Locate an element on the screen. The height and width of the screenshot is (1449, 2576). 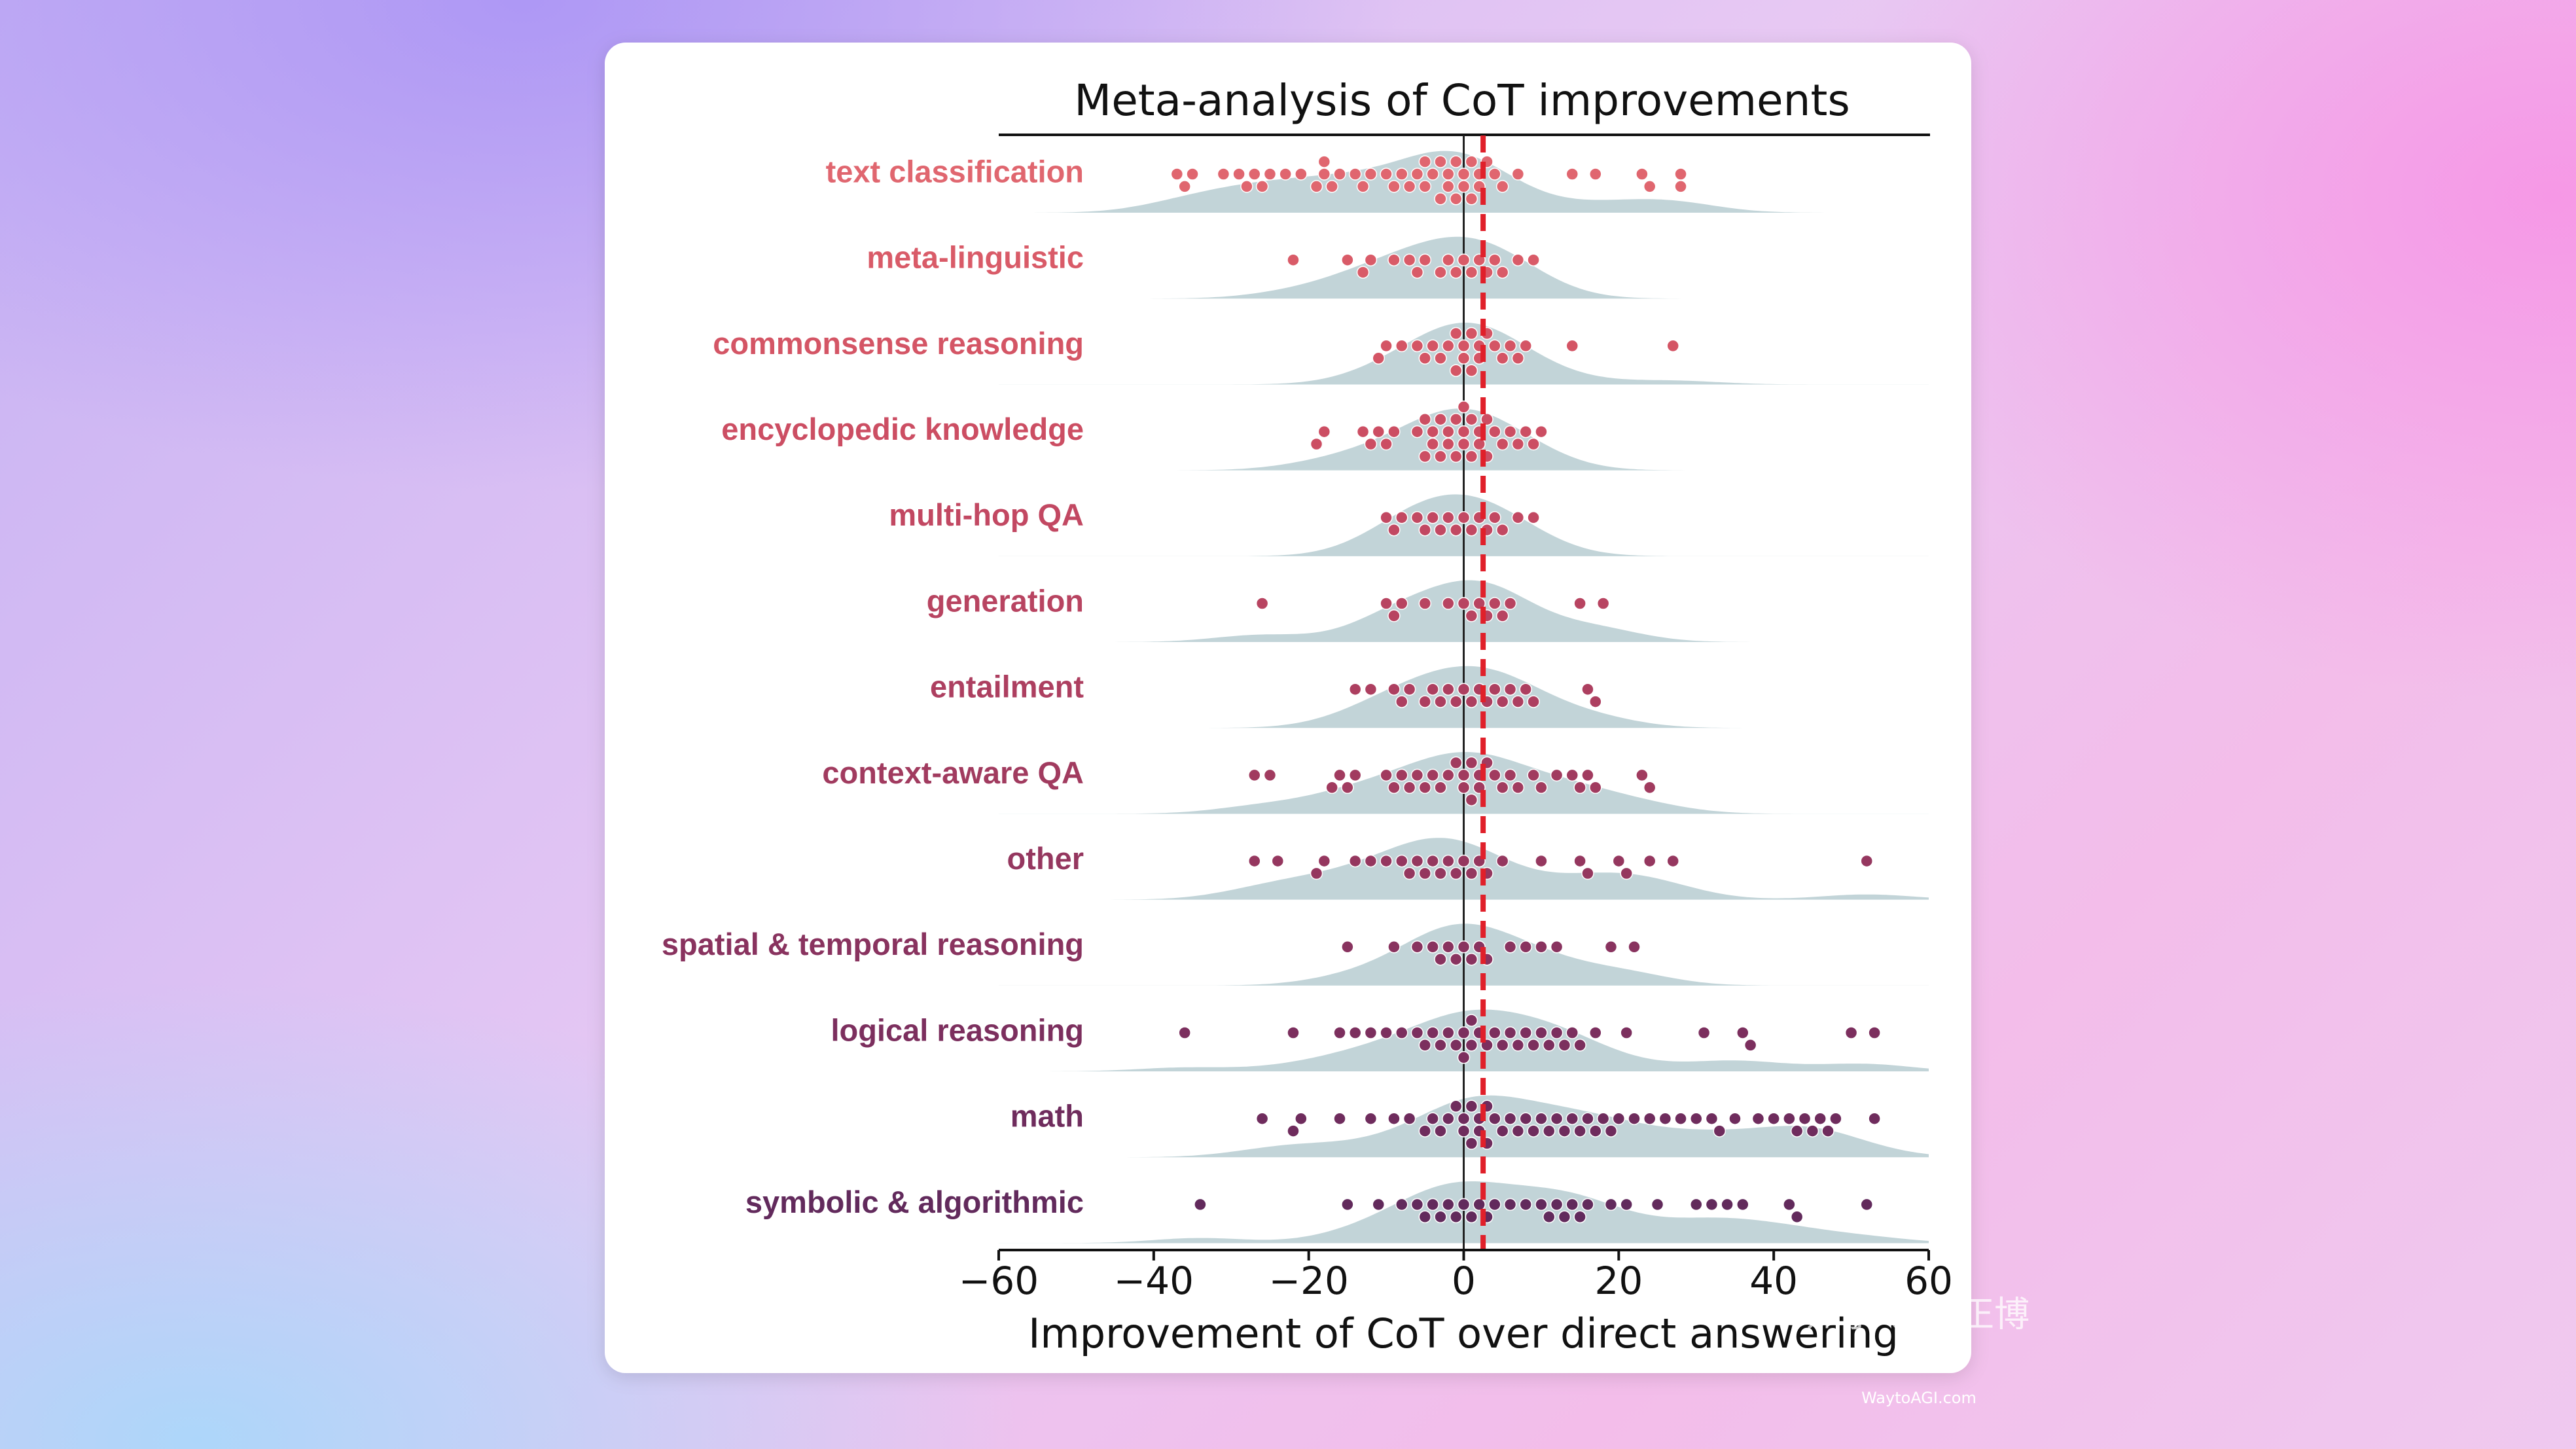
category-label: logical reasoning is located at coordinates (957, 1029).